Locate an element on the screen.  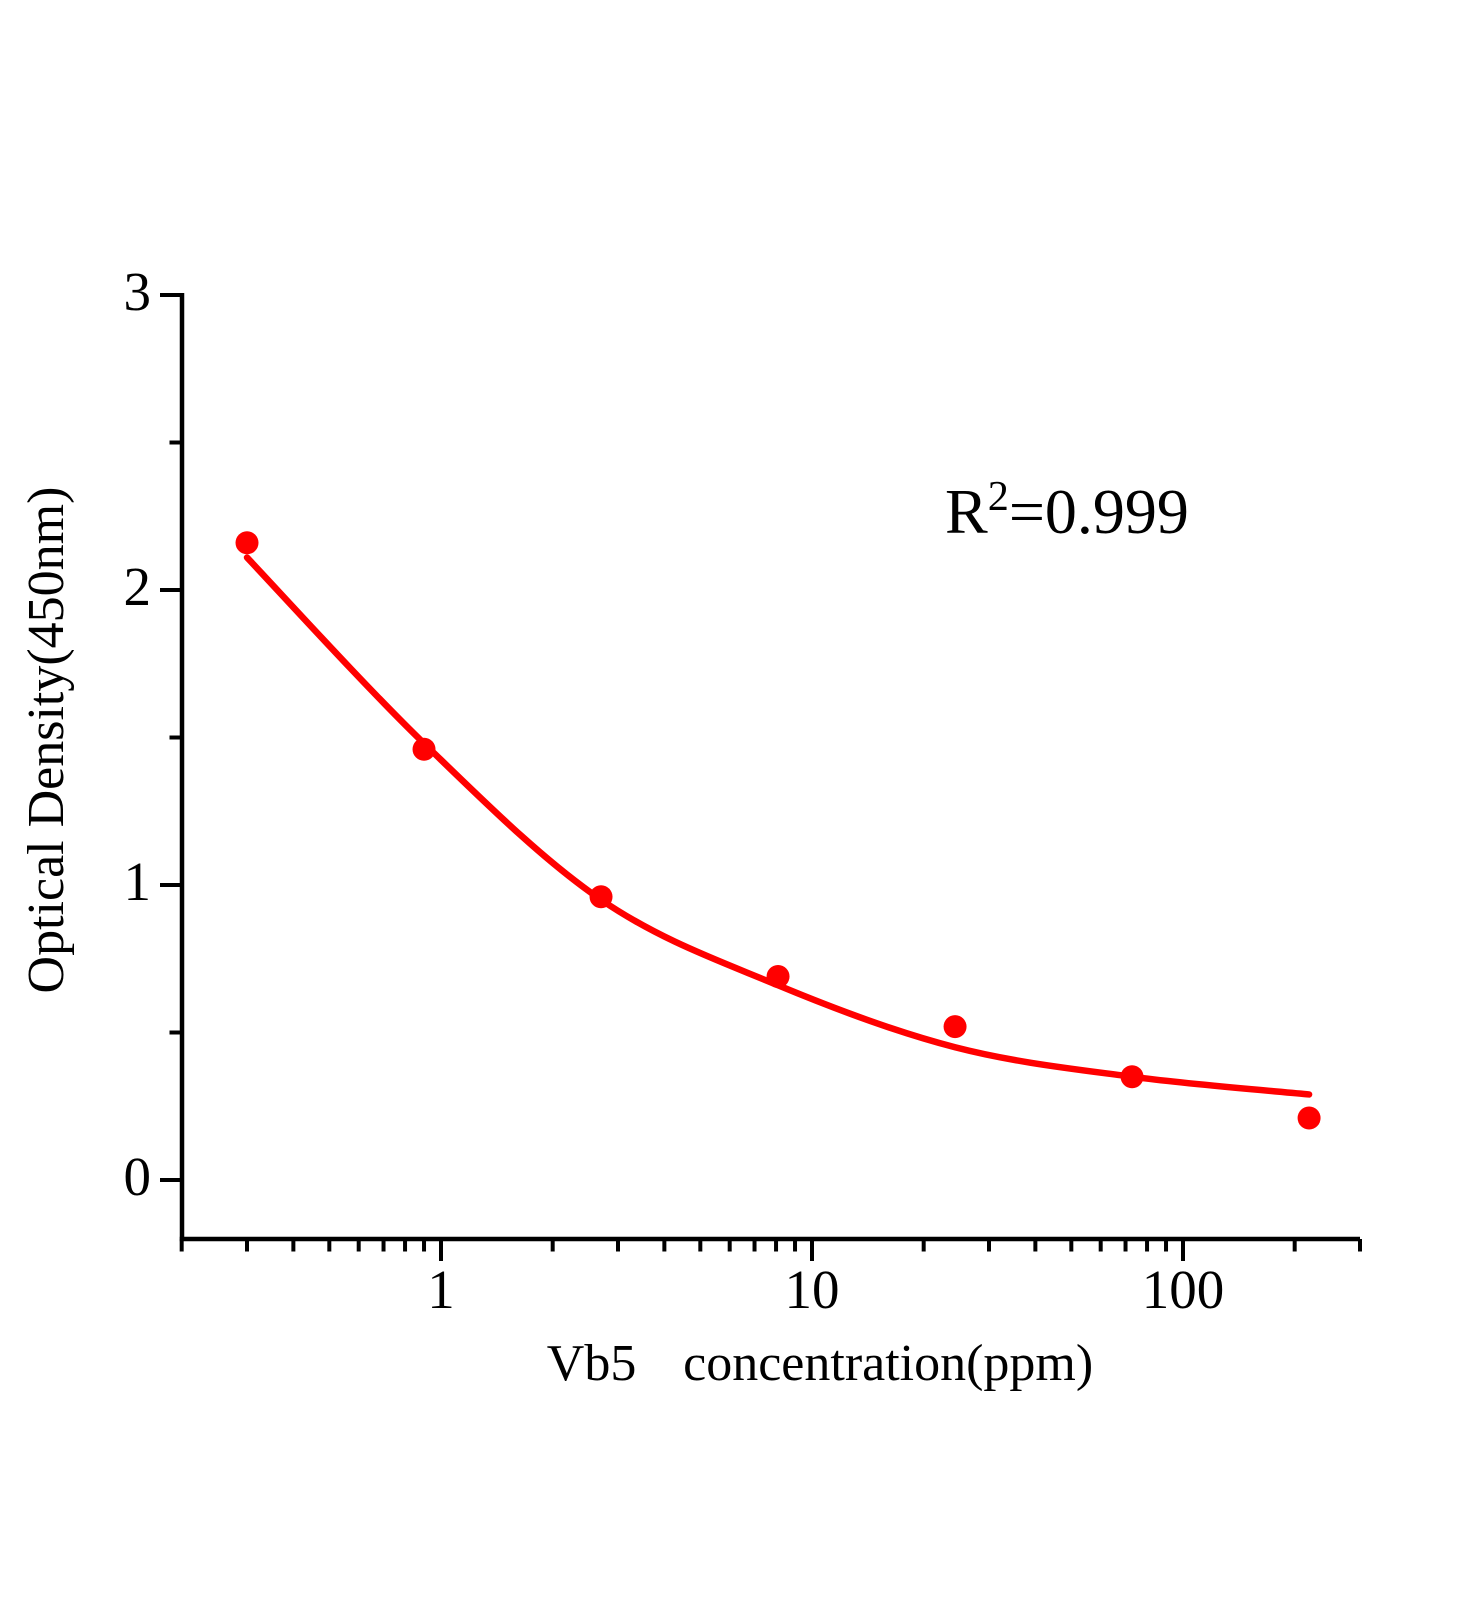
x-tick-label: 100 is located at coordinates (1183, 1289).